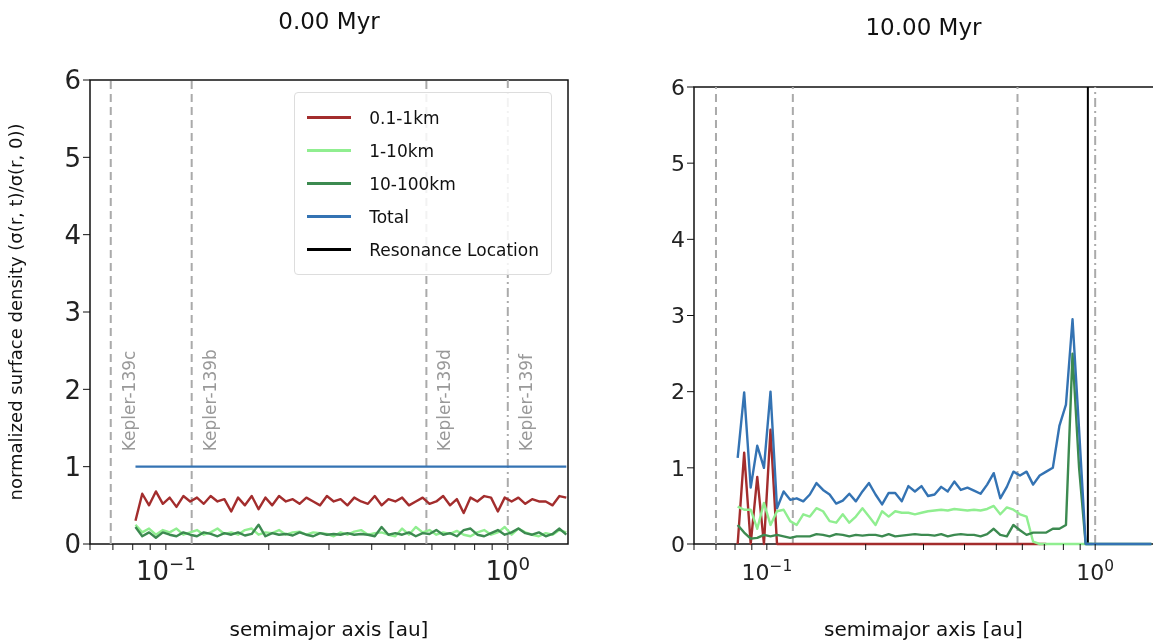 The width and height of the screenshot is (1153, 640). Describe the element at coordinates (402, 150) in the screenshot. I see `legend-label: 1-10km` at that location.